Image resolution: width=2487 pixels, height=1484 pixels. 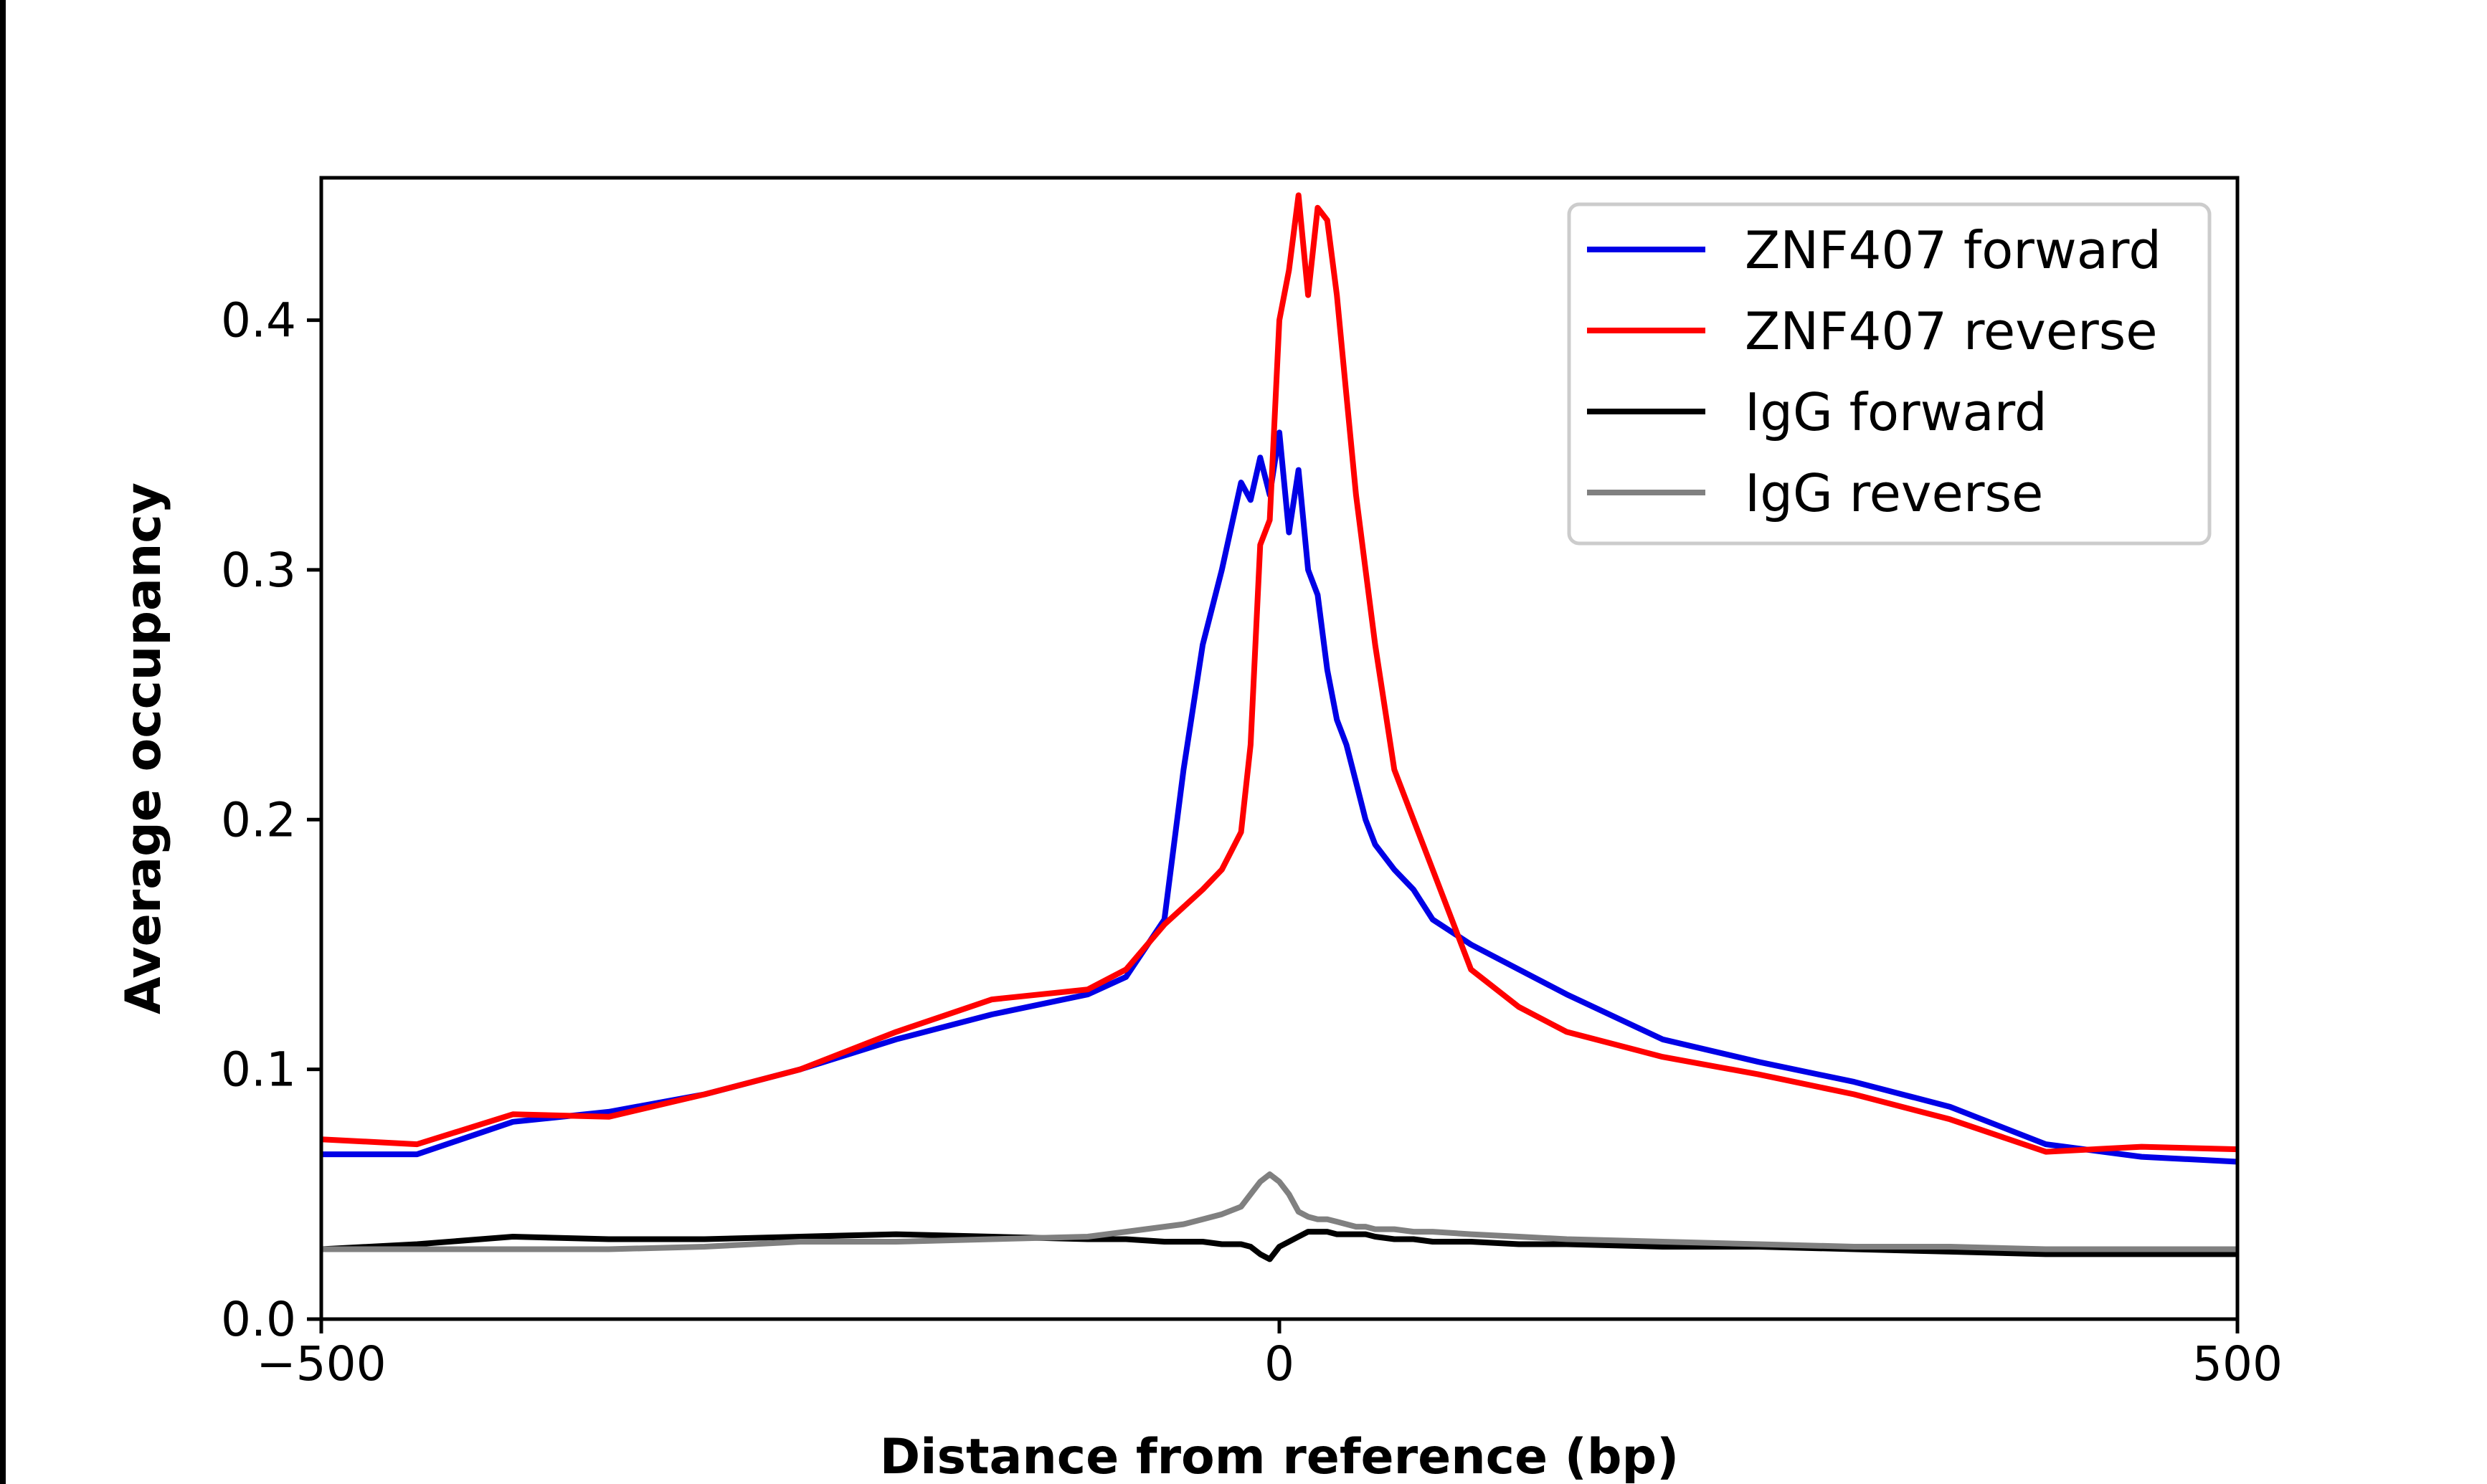 I want to click on x-axis-title: Distance from reference (bp), so click(x=1280, y=1457).